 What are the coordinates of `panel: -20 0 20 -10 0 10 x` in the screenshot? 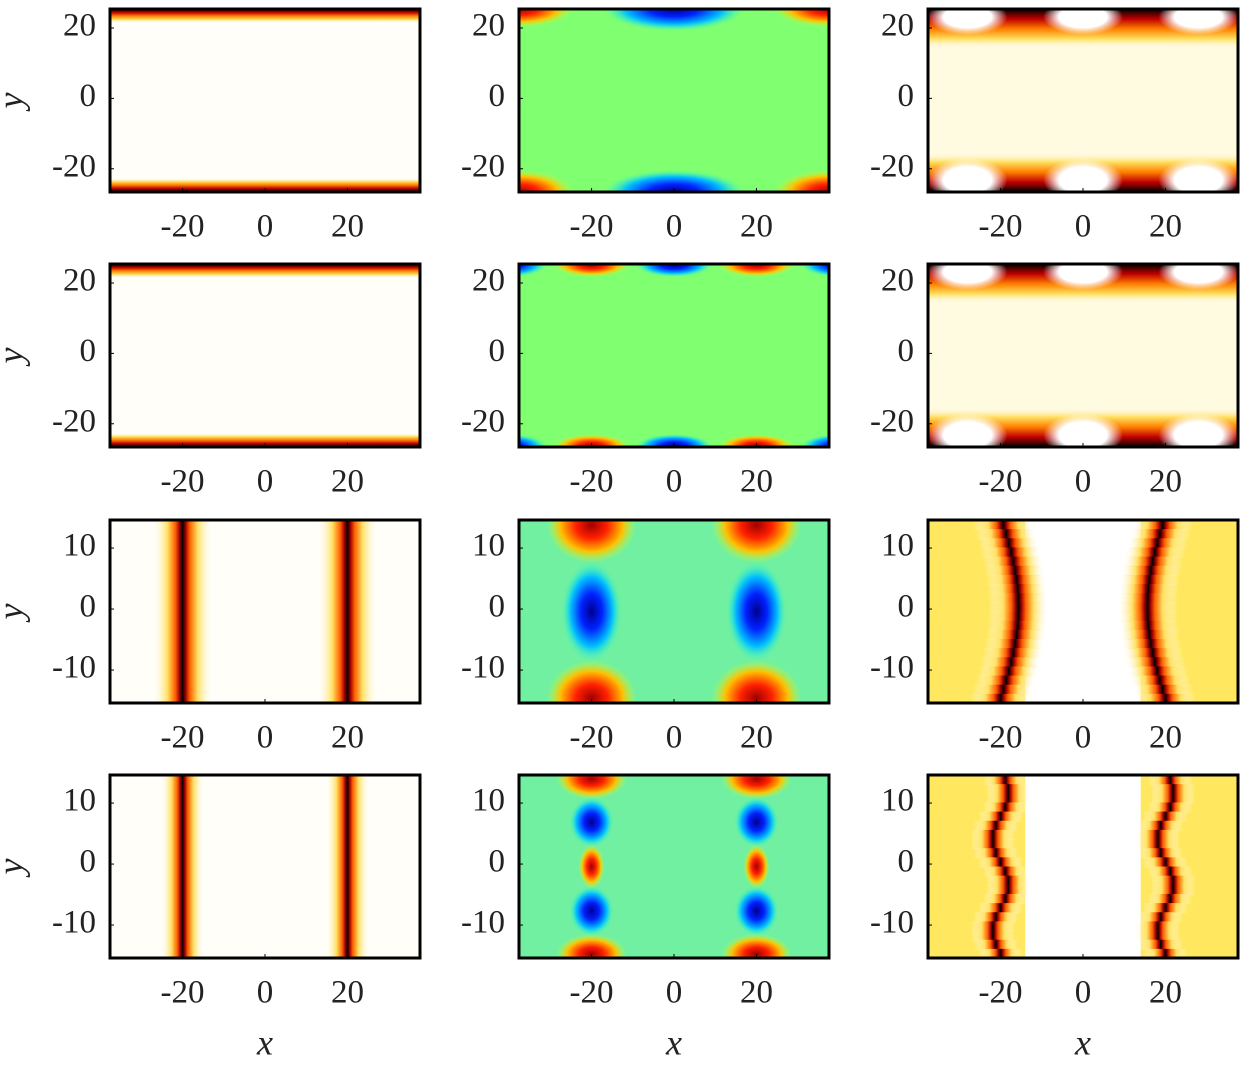 It's located at (646, 917).